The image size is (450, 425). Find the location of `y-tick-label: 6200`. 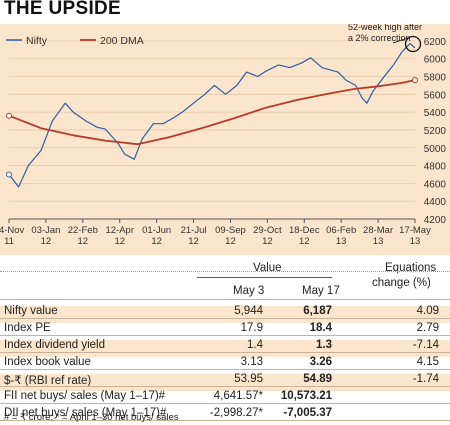

y-tick-label: 6200 is located at coordinates (435, 42).